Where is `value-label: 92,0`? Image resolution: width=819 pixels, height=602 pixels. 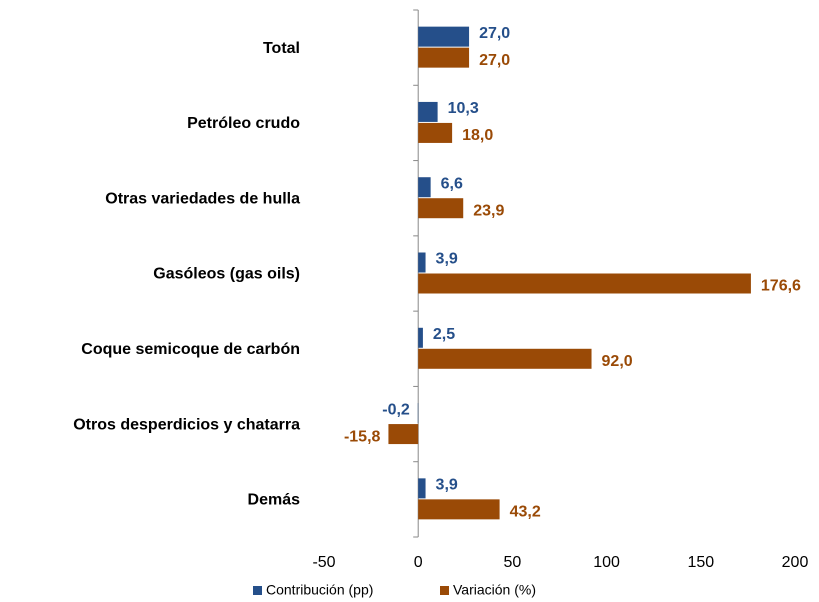 value-label: 92,0 is located at coordinates (617, 361).